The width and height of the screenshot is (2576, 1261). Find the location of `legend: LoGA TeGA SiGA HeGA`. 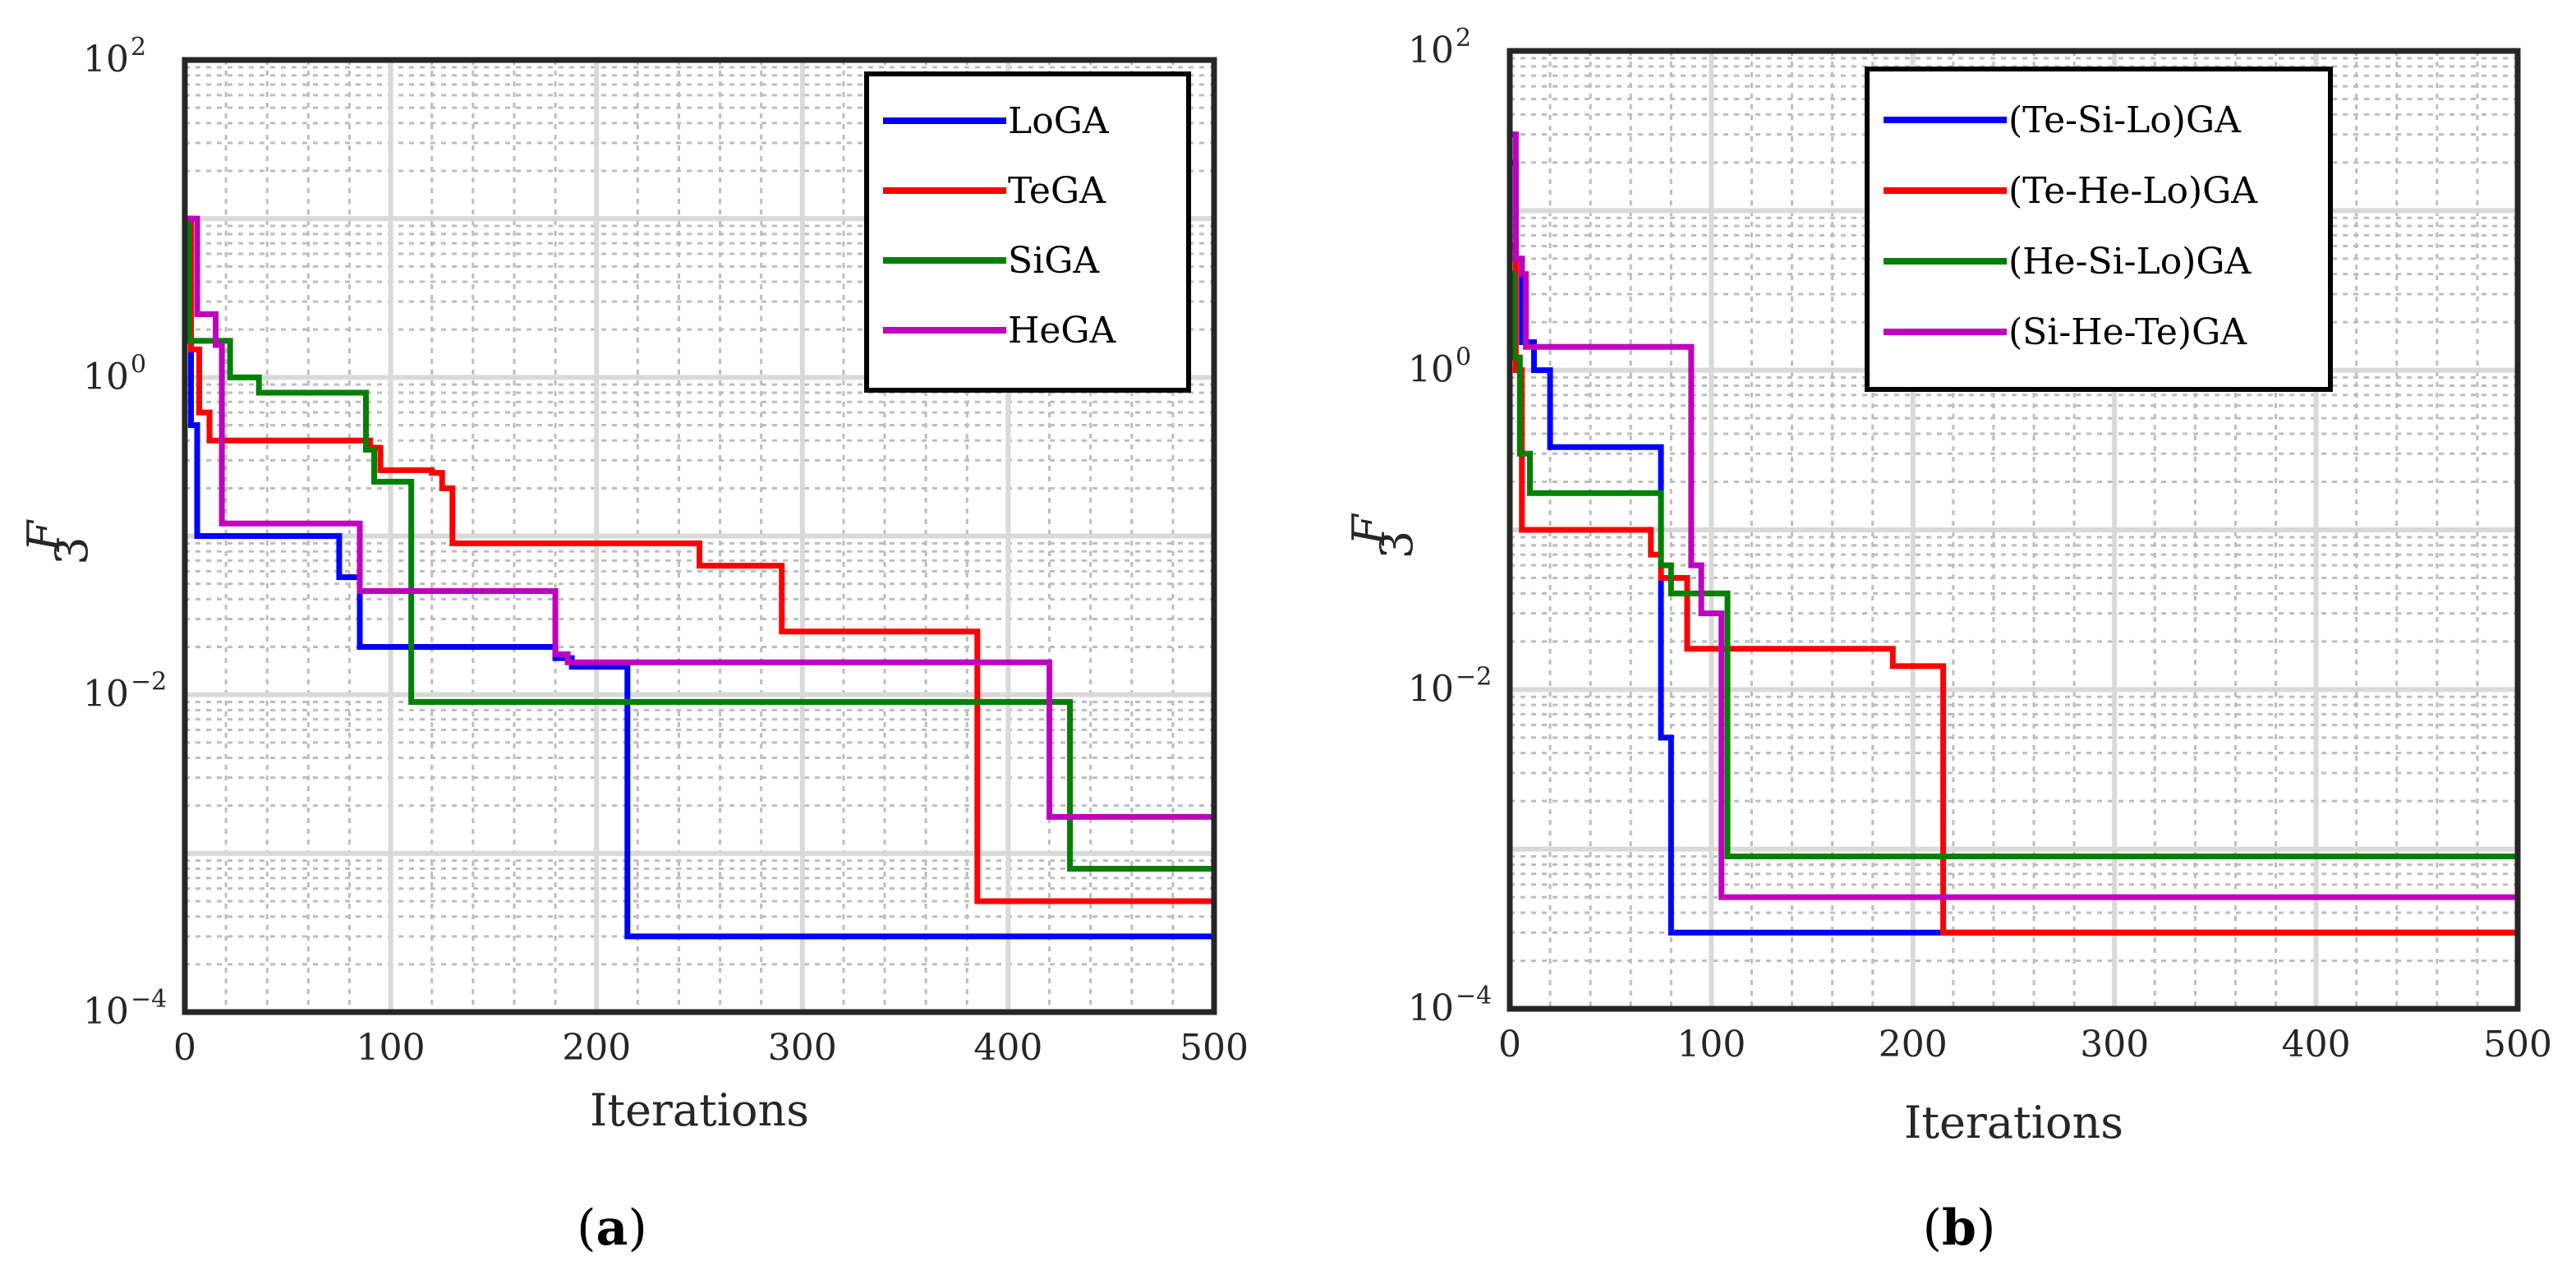

legend: LoGA TeGA SiGA HeGA is located at coordinates (1027, 232).